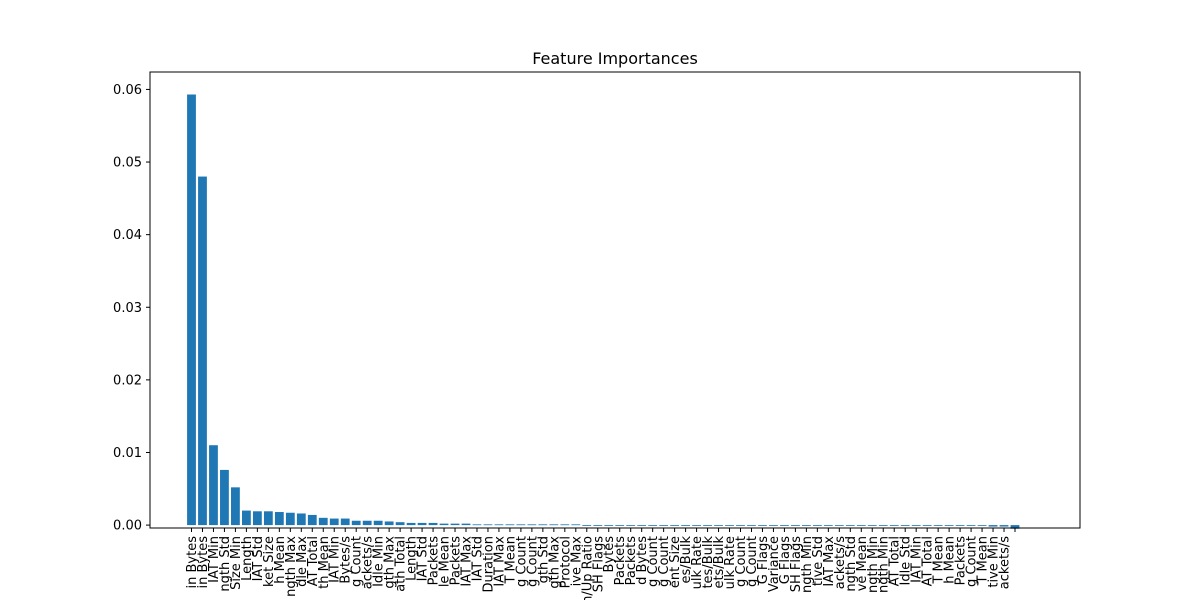  Describe the element at coordinates (127, 90) in the screenshot. I see `y-tick-label: 0.06` at that location.